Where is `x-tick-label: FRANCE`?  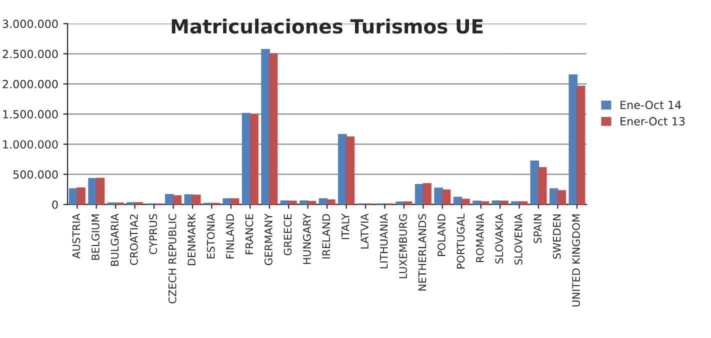
x-tick-label: FRANCE is located at coordinates (249, 234).